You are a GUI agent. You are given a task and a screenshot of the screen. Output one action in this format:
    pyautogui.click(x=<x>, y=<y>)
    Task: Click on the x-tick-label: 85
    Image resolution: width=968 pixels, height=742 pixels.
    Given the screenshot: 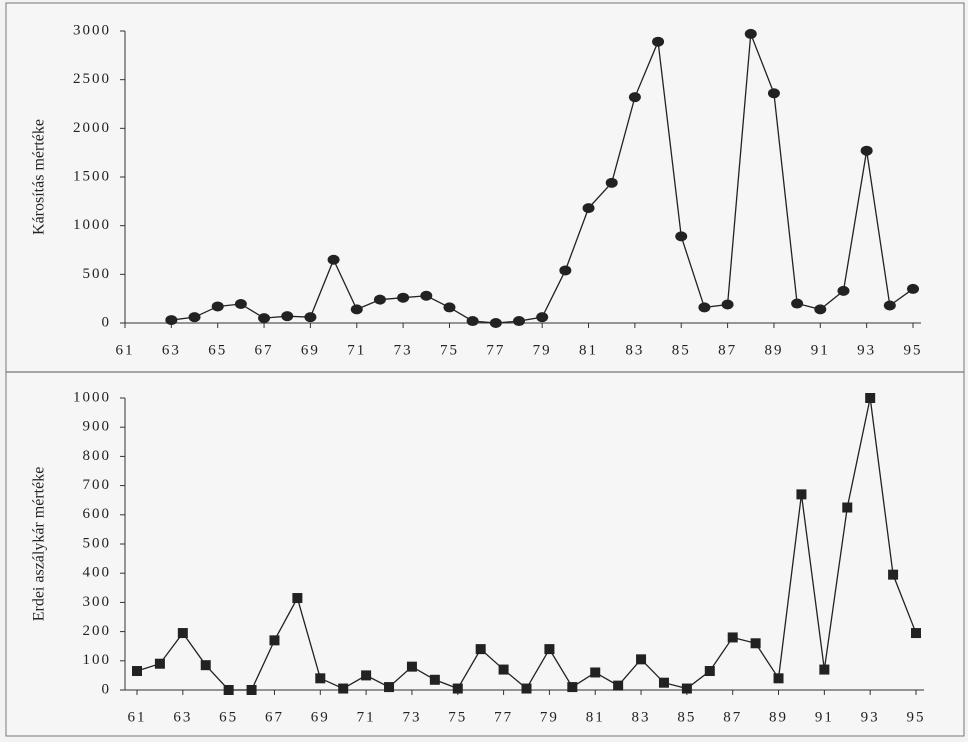 What is the action you would take?
    pyautogui.click(x=686, y=717)
    